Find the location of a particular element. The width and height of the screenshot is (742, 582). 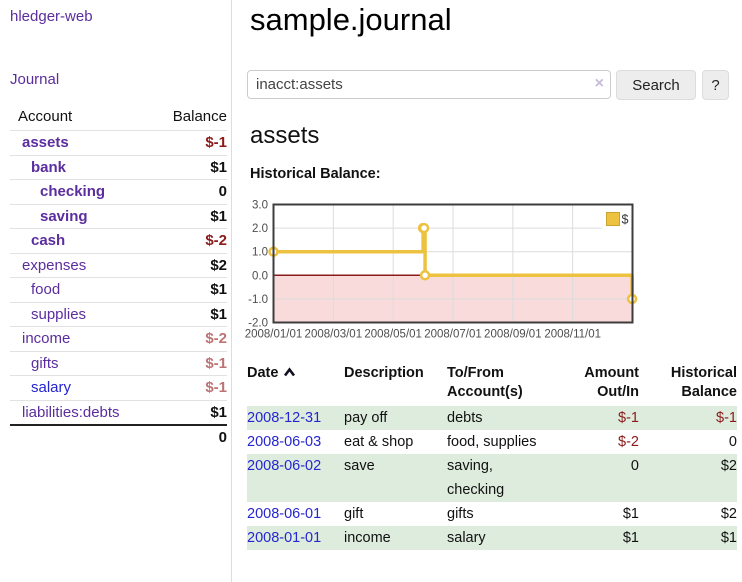

transaction-description: gift is located at coordinates (354, 514).